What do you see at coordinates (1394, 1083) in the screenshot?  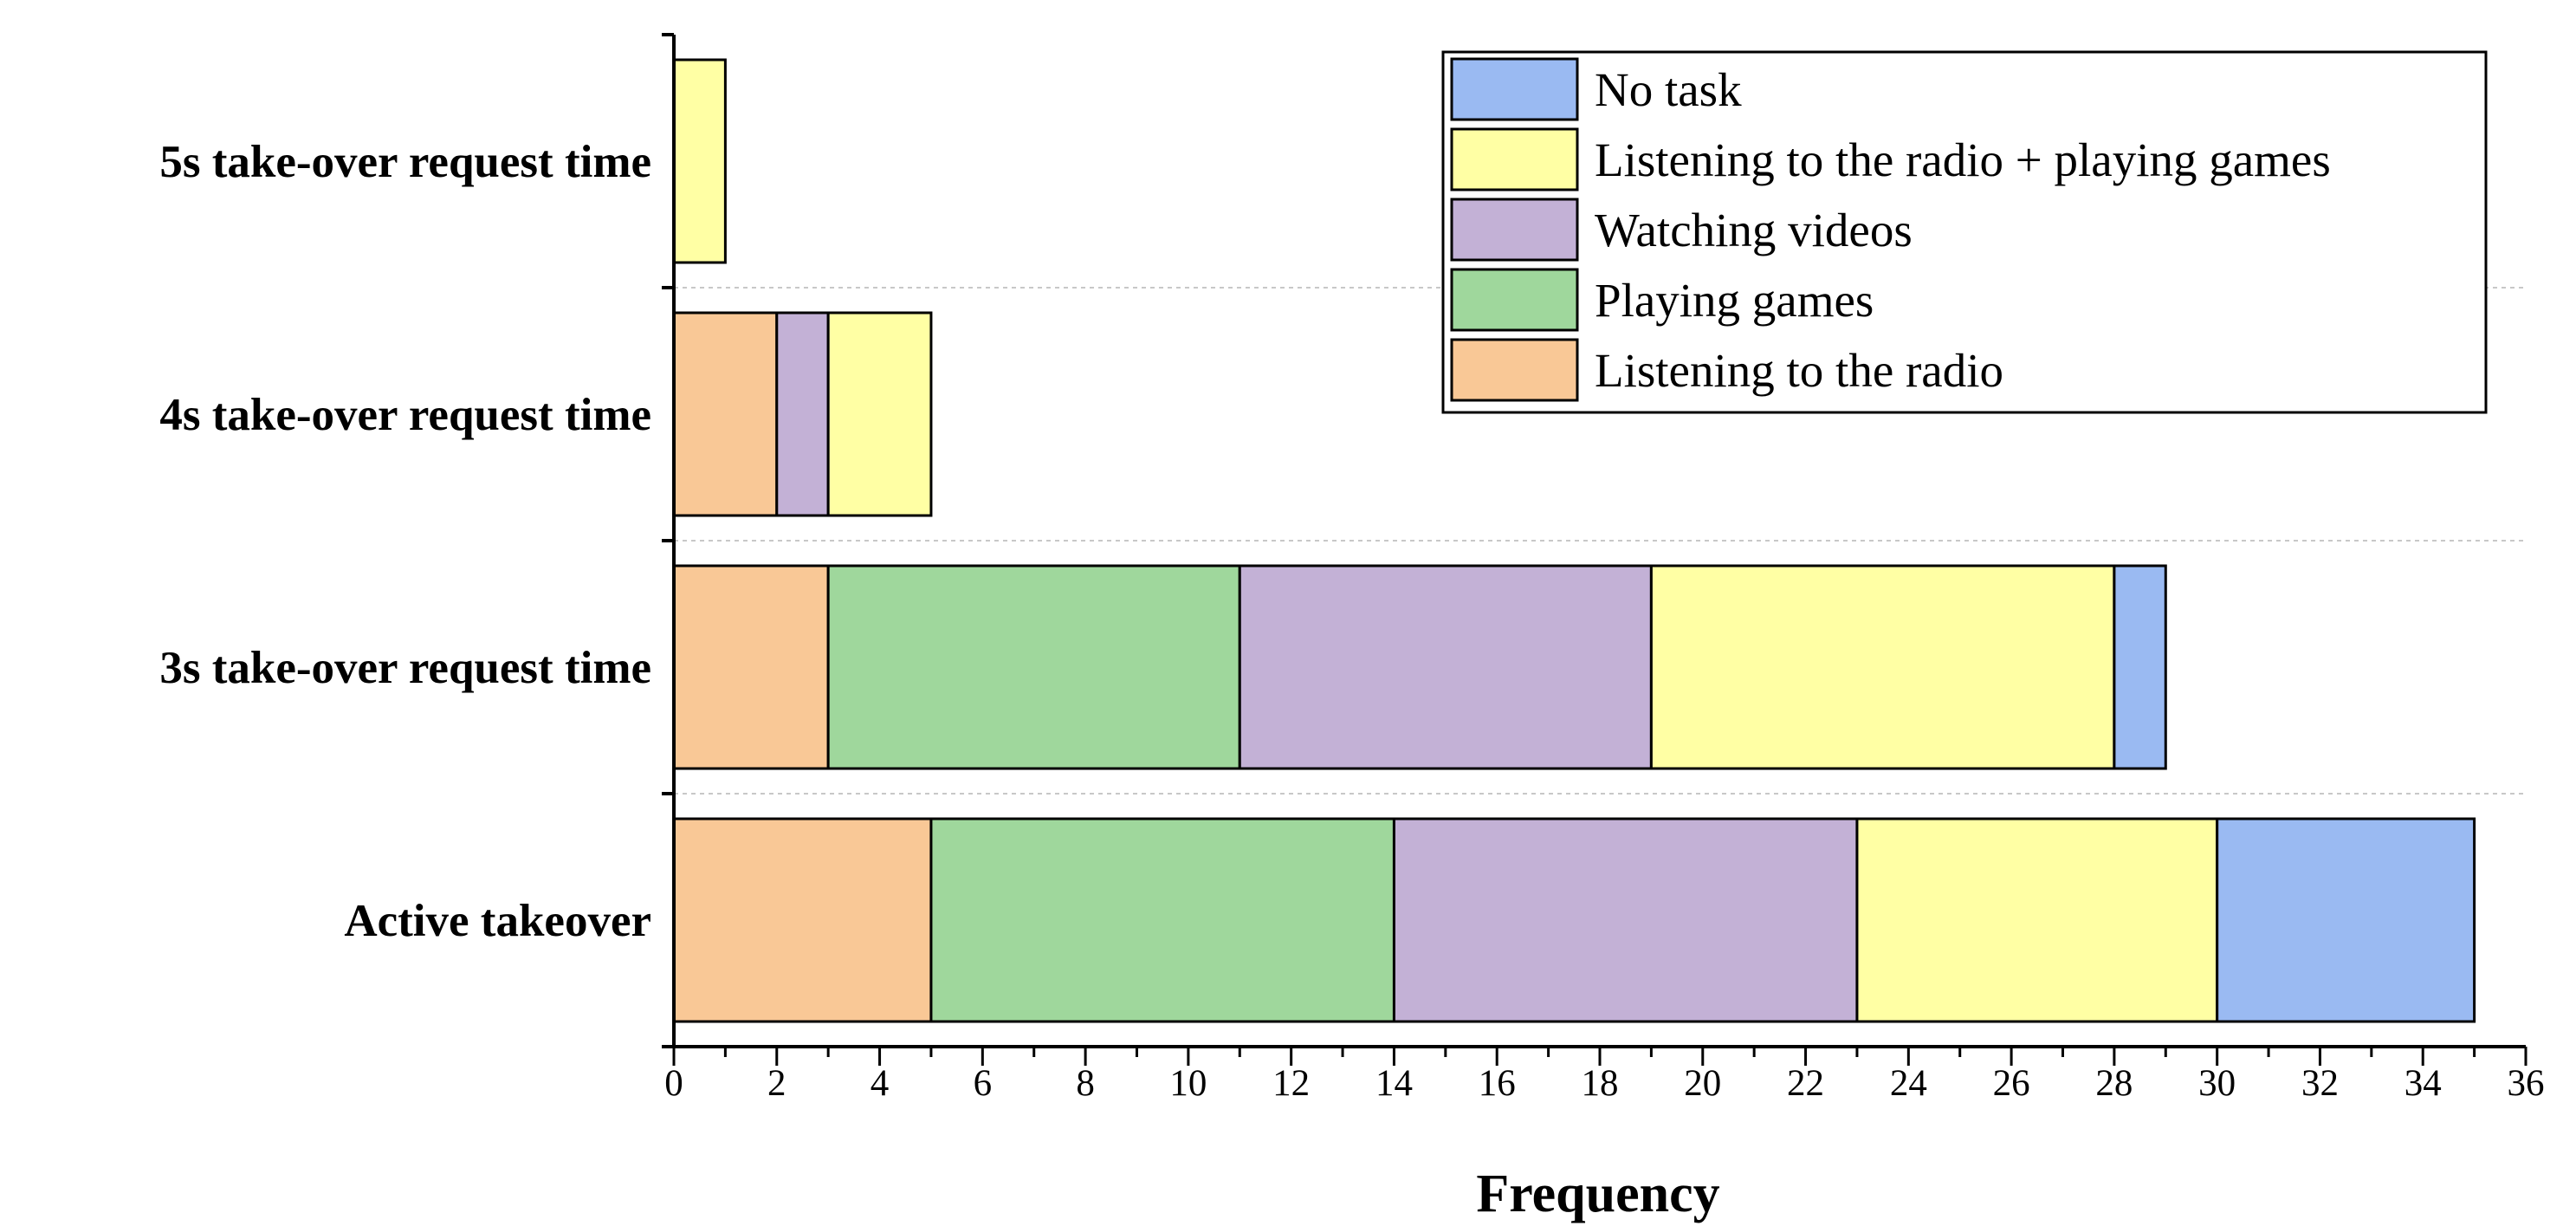 I see `x-tick-label: 14` at bounding box center [1394, 1083].